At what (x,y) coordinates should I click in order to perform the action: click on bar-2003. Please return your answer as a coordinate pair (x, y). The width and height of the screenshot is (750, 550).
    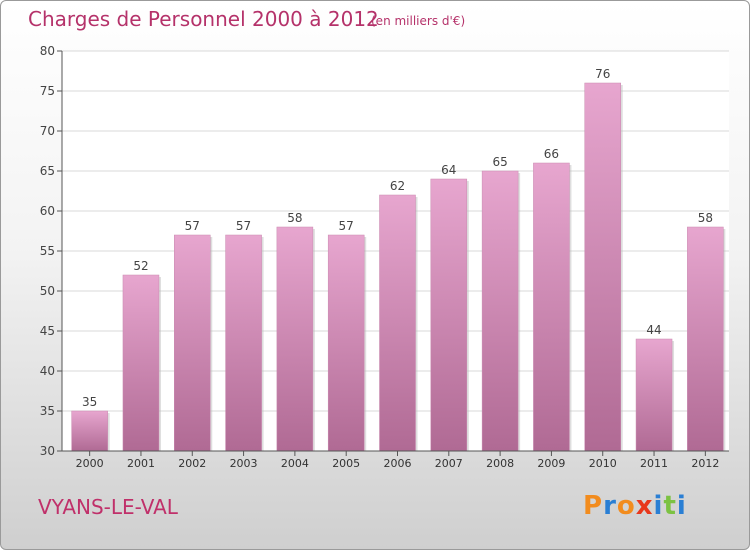
    Looking at the image, I should click on (243, 343).